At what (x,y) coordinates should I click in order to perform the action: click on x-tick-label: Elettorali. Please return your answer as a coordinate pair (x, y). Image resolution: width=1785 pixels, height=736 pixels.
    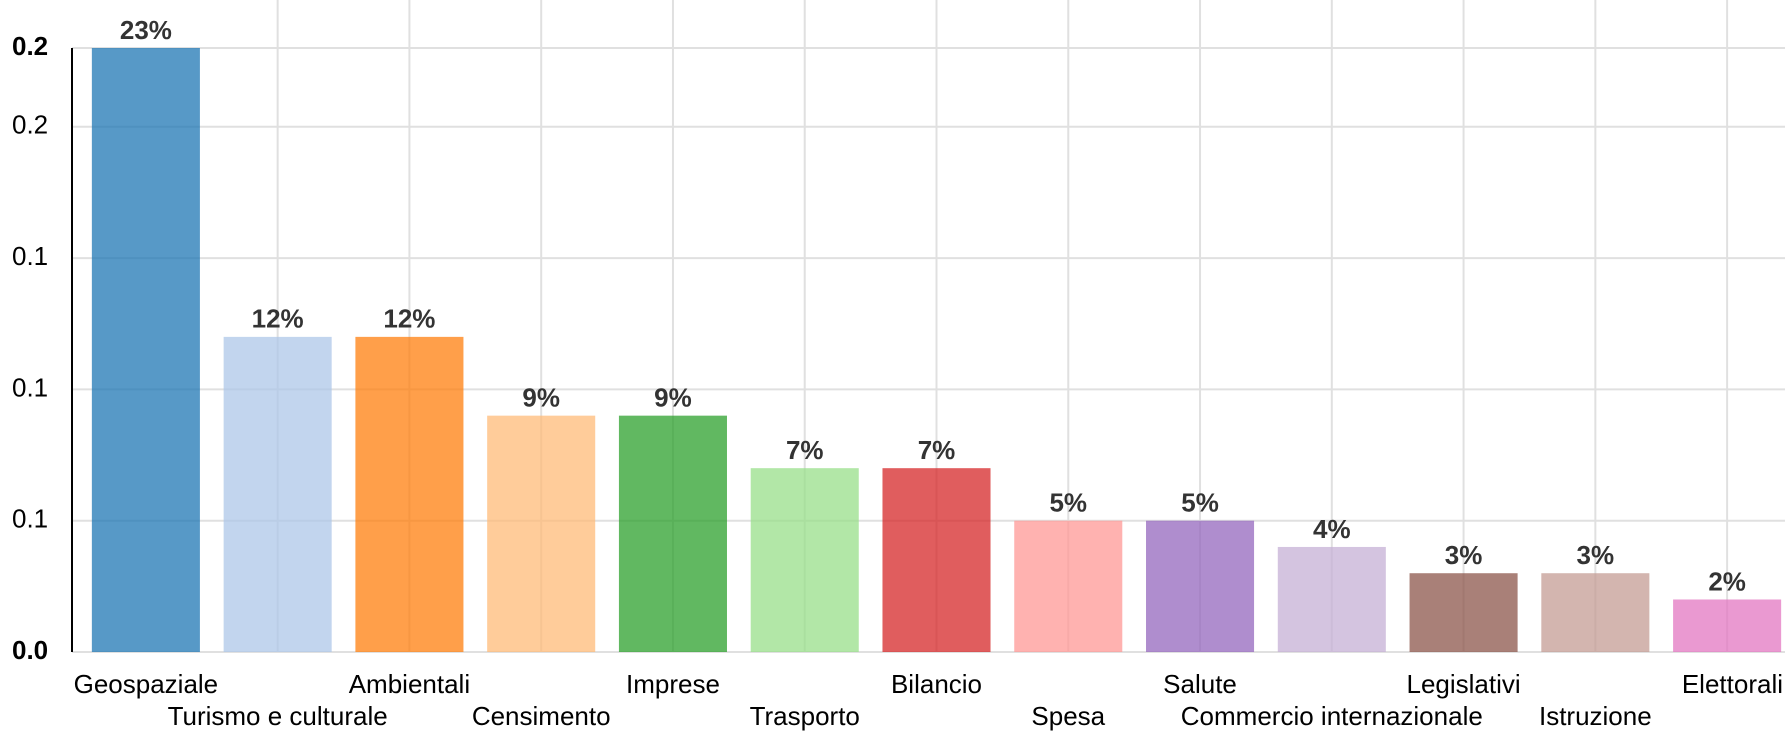
    Looking at the image, I should click on (1732, 684).